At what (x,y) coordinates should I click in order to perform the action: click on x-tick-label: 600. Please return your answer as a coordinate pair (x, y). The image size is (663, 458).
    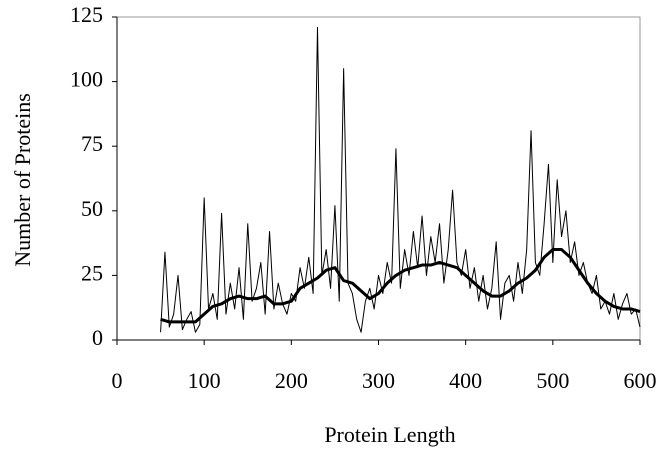
    Looking at the image, I should click on (640, 380).